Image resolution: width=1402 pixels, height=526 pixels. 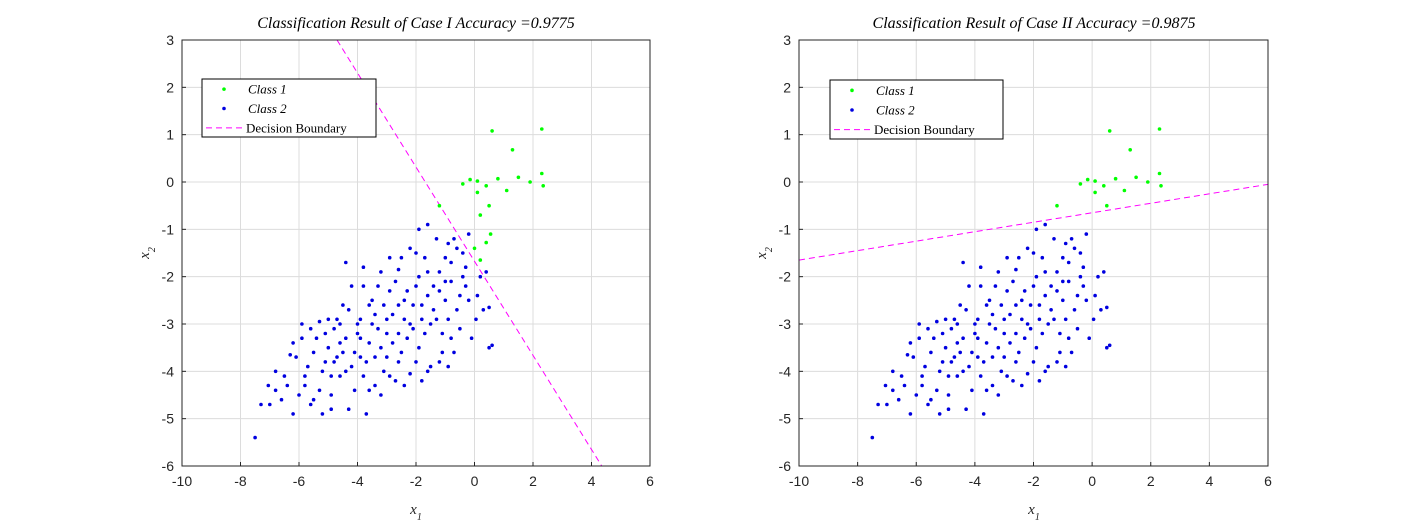 What do you see at coordinates (785, 466) in the screenshot?
I see `y-tick-label: -6` at bounding box center [785, 466].